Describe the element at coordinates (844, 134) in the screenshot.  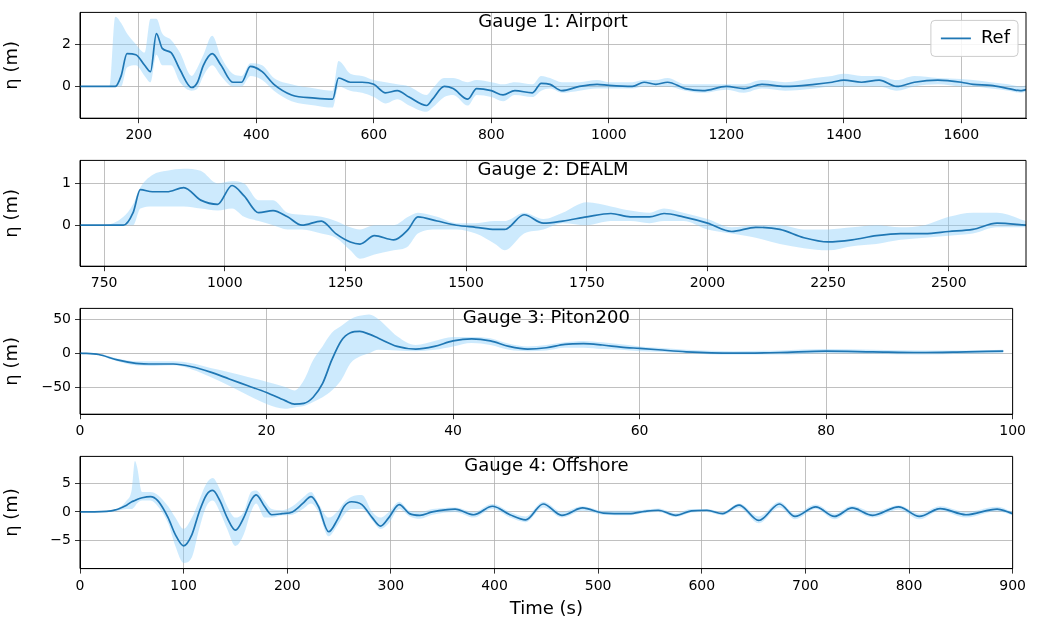
I see `x-tick-label: 1400` at that location.